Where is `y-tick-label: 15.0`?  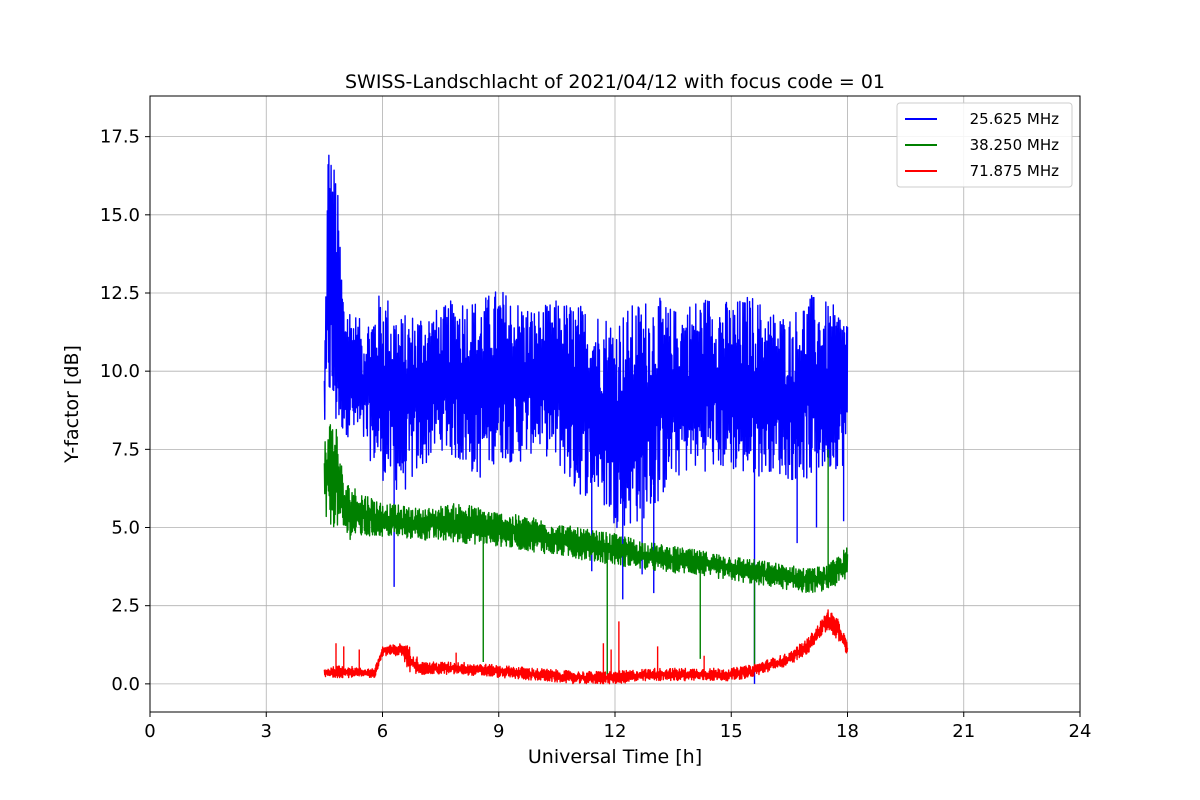 y-tick-label: 15.0 is located at coordinates (120, 215).